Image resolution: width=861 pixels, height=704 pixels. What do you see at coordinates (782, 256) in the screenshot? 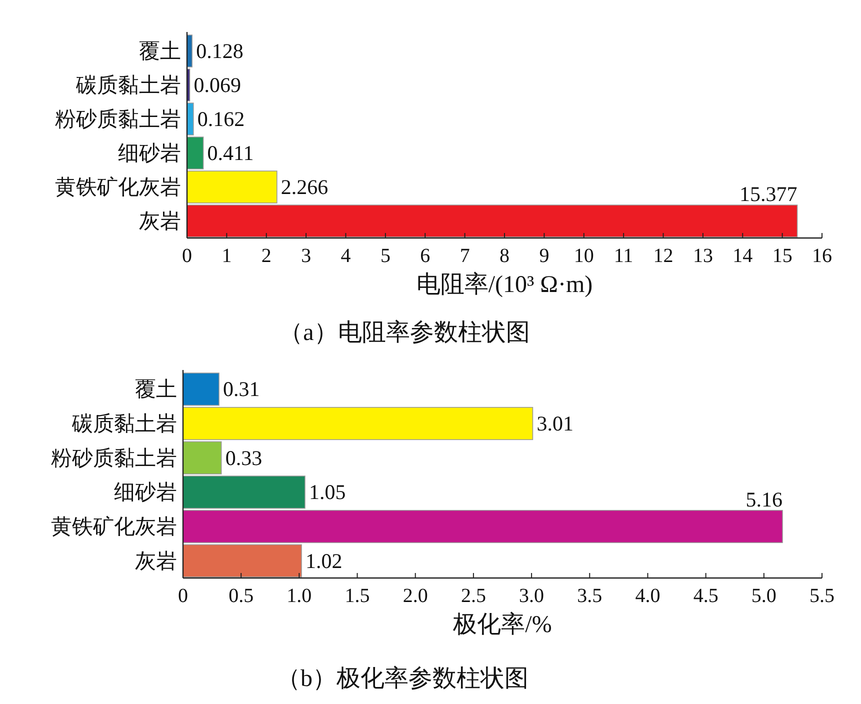
I see `x-tick-label: 15` at bounding box center [782, 256].